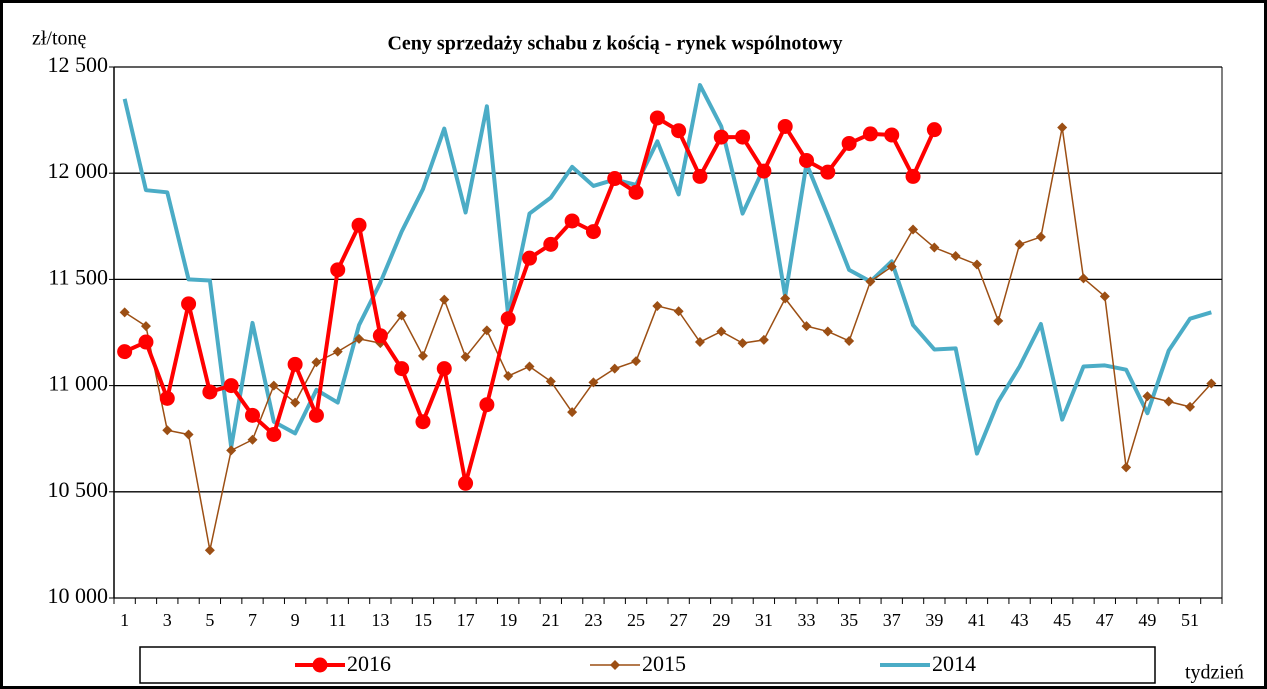 The height and width of the screenshot is (689, 1267). What do you see at coordinates (764, 620) in the screenshot?
I see `x-tick-label: 31` at bounding box center [764, 620].